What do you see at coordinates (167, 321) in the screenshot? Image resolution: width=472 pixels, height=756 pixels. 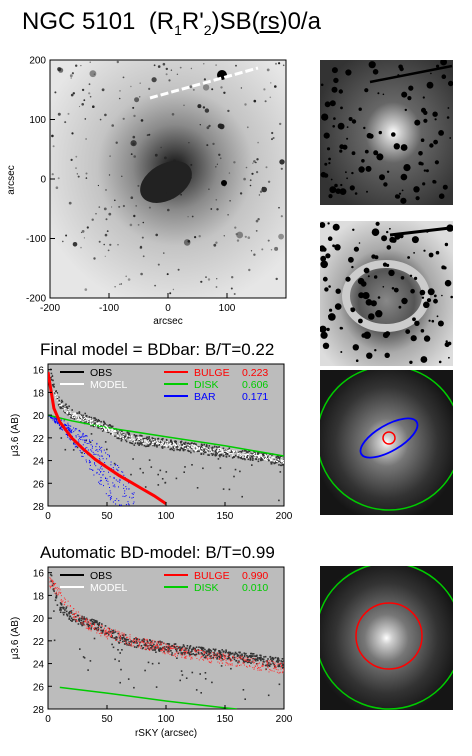 I see `image-xlabel: arcsec` at bounding box center [167, 321].